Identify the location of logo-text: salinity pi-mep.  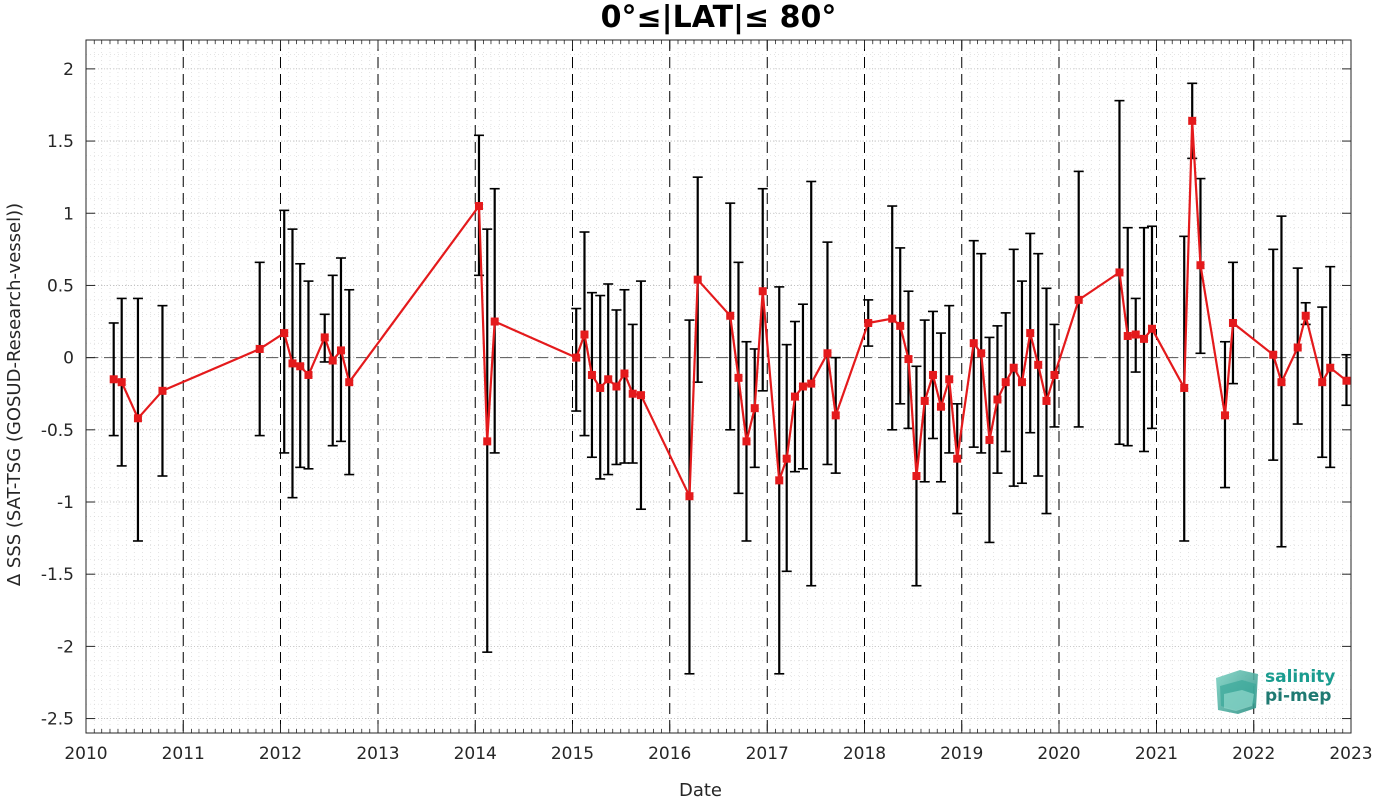
(1300, 687).